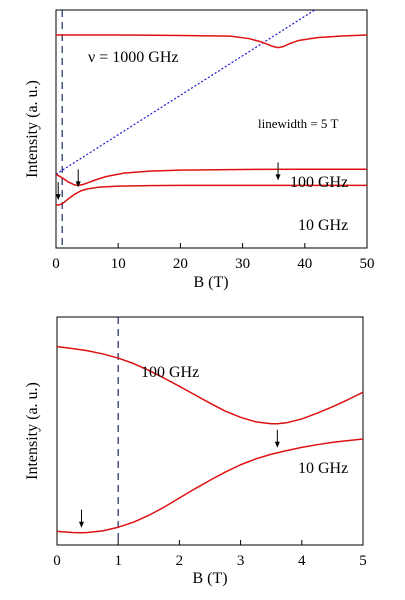  I want to click on x-tick-label: 50, so click(367, 264).